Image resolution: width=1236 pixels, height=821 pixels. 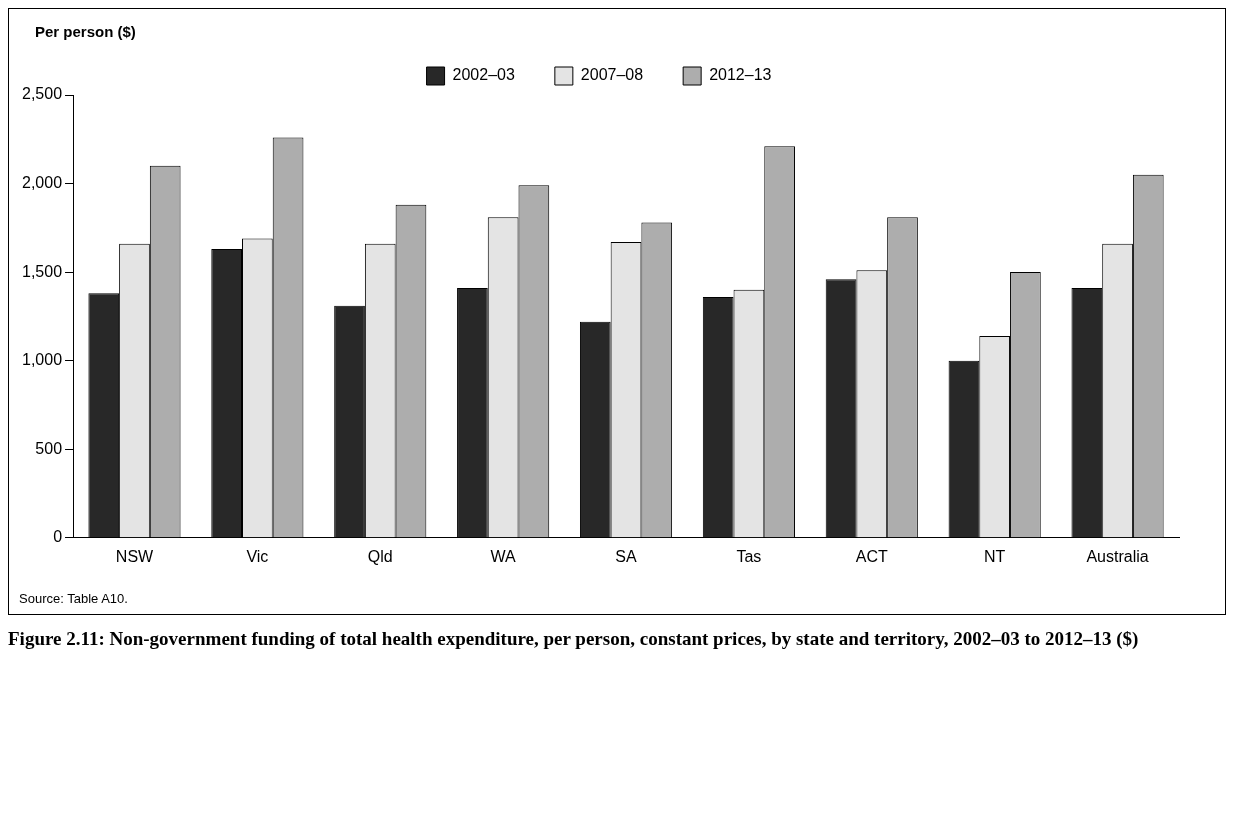 What do you see at coordinates (257, 556) in the screenshot?
I see `x-tick-label: Vic` at bounding box center [257, 556].